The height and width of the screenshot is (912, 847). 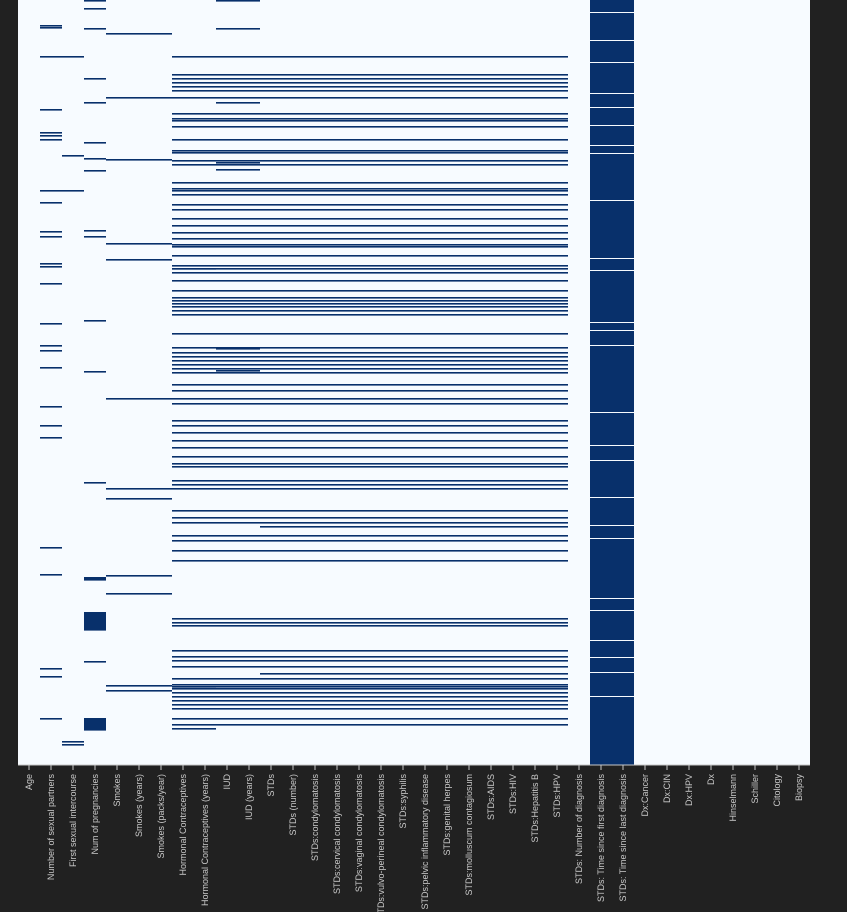 What do you see at coordinates (249, 797) in the screenshot?
I see `x-tick-label: IUD (years)` at bounding box center [249, 797].